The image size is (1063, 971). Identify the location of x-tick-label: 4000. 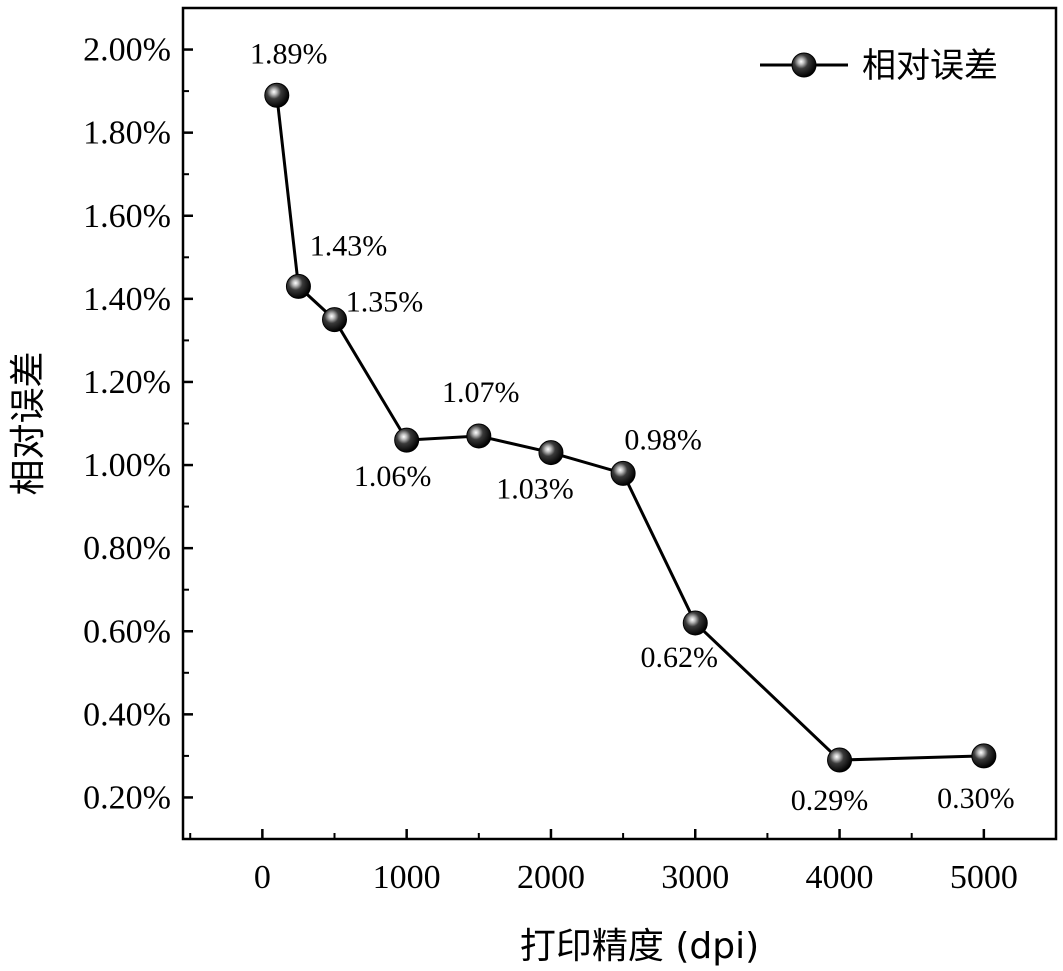
(840, 877).